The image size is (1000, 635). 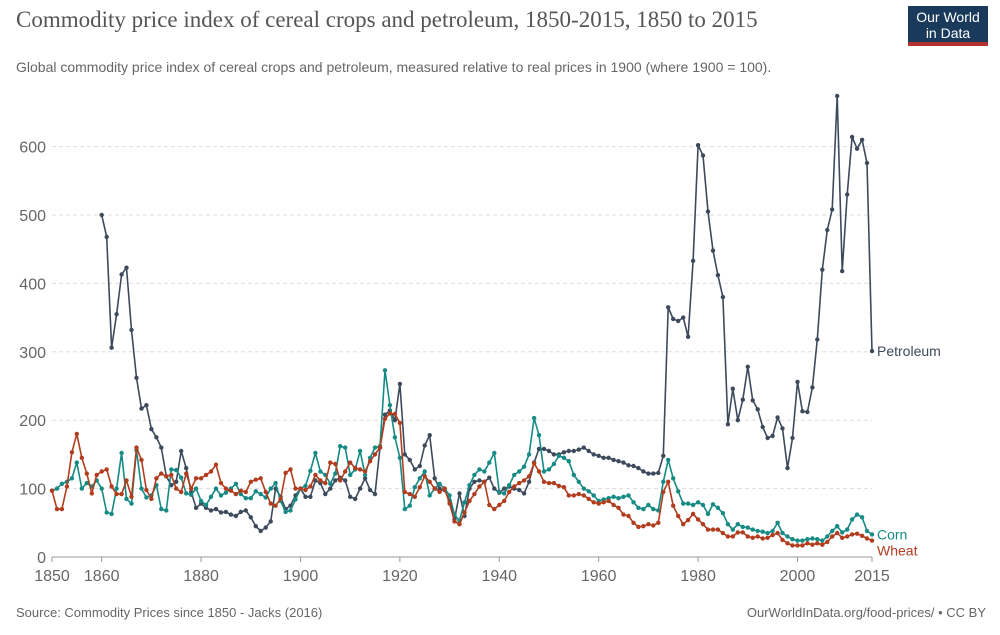 What do you see at coordinates (812, 538) in the screenshot?
I see `point-corn-2003` at bounding box center [812, 538].